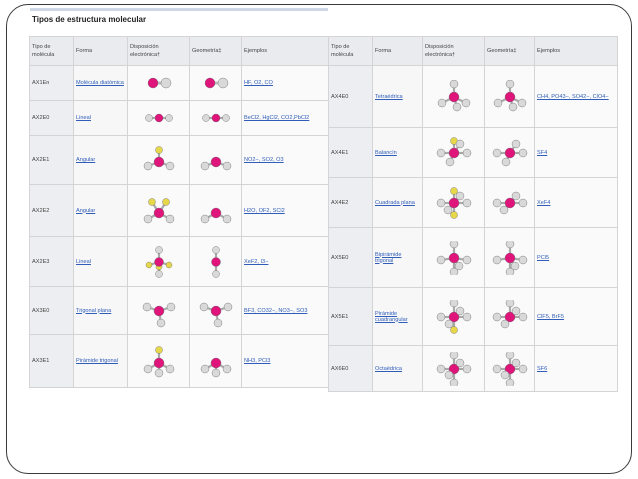 This screenshot has width=638, height=479. What do you see at coordinates (509, 95) in the screenshot?
I see `geometry-ax4e0-molecule` at bounding box center [509, 95].